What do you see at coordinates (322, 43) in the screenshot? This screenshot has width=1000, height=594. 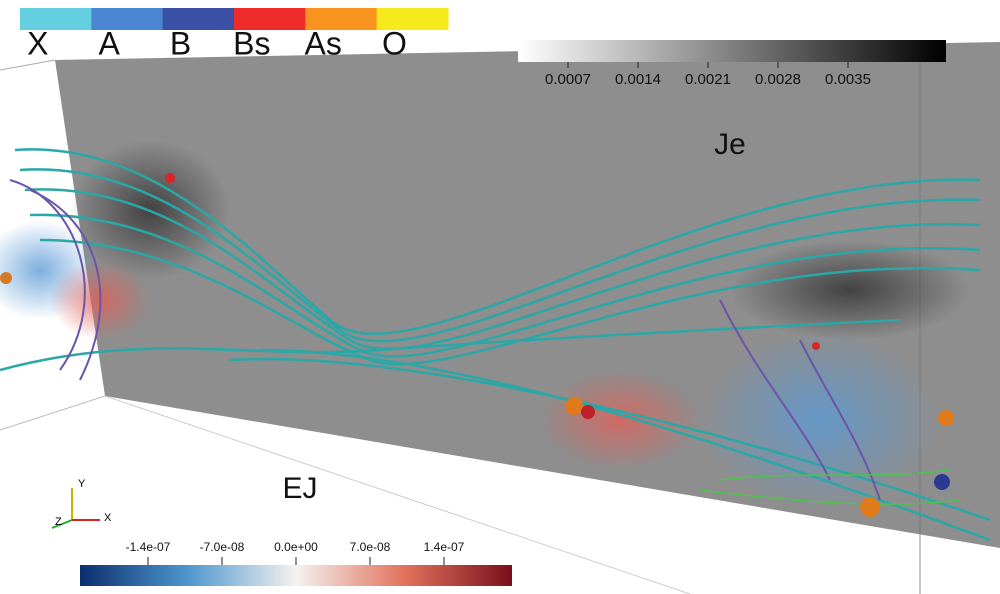 I see `legend-label: As` at bounding box center [322, 43].